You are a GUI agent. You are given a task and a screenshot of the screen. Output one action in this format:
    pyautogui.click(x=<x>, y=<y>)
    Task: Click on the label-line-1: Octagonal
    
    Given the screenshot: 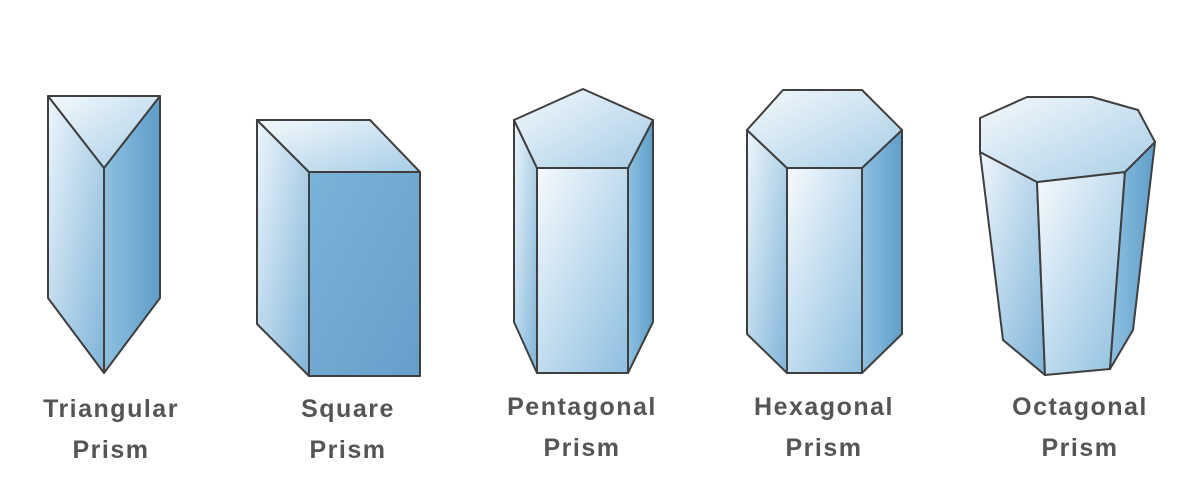 What is the action you would take?
    pyautogui.click(x=1080, y=407)
    